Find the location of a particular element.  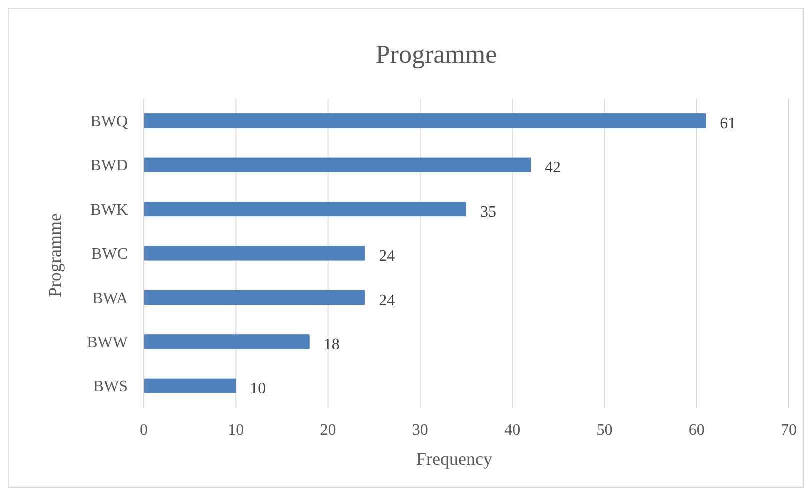

y-tick-label: BWS is located at coordinates (110, 387).